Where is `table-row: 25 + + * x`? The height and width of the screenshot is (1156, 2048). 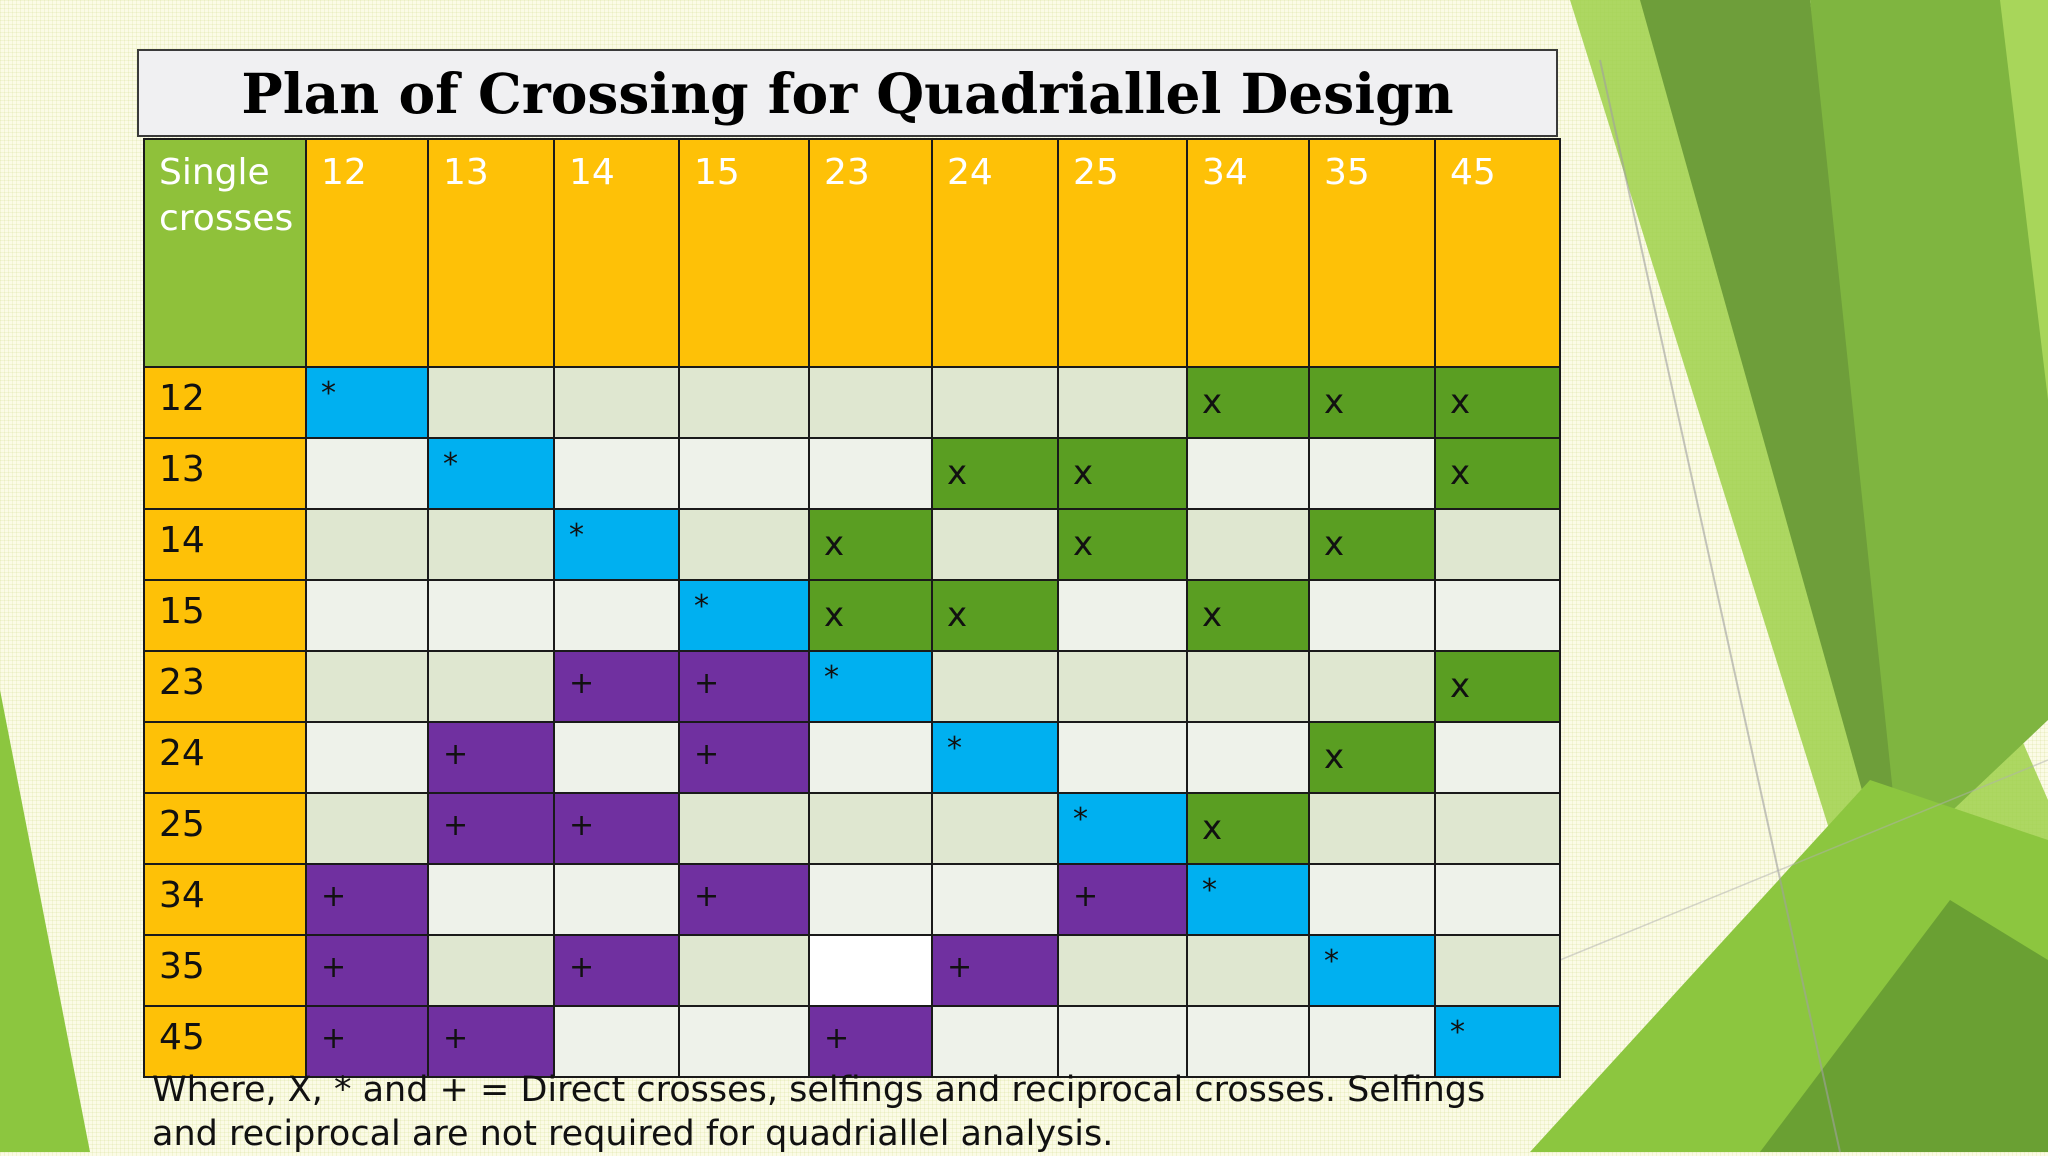
table-row: 25 + + * x is located at coordinates (852, 828).